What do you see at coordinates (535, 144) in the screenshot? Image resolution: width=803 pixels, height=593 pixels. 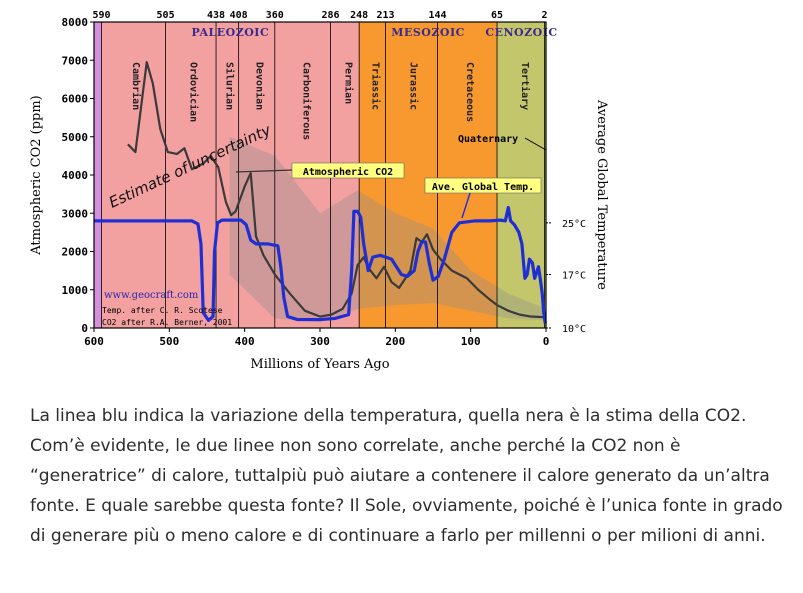 I see `quaternary-pointer` at bounding box center [535, 144].